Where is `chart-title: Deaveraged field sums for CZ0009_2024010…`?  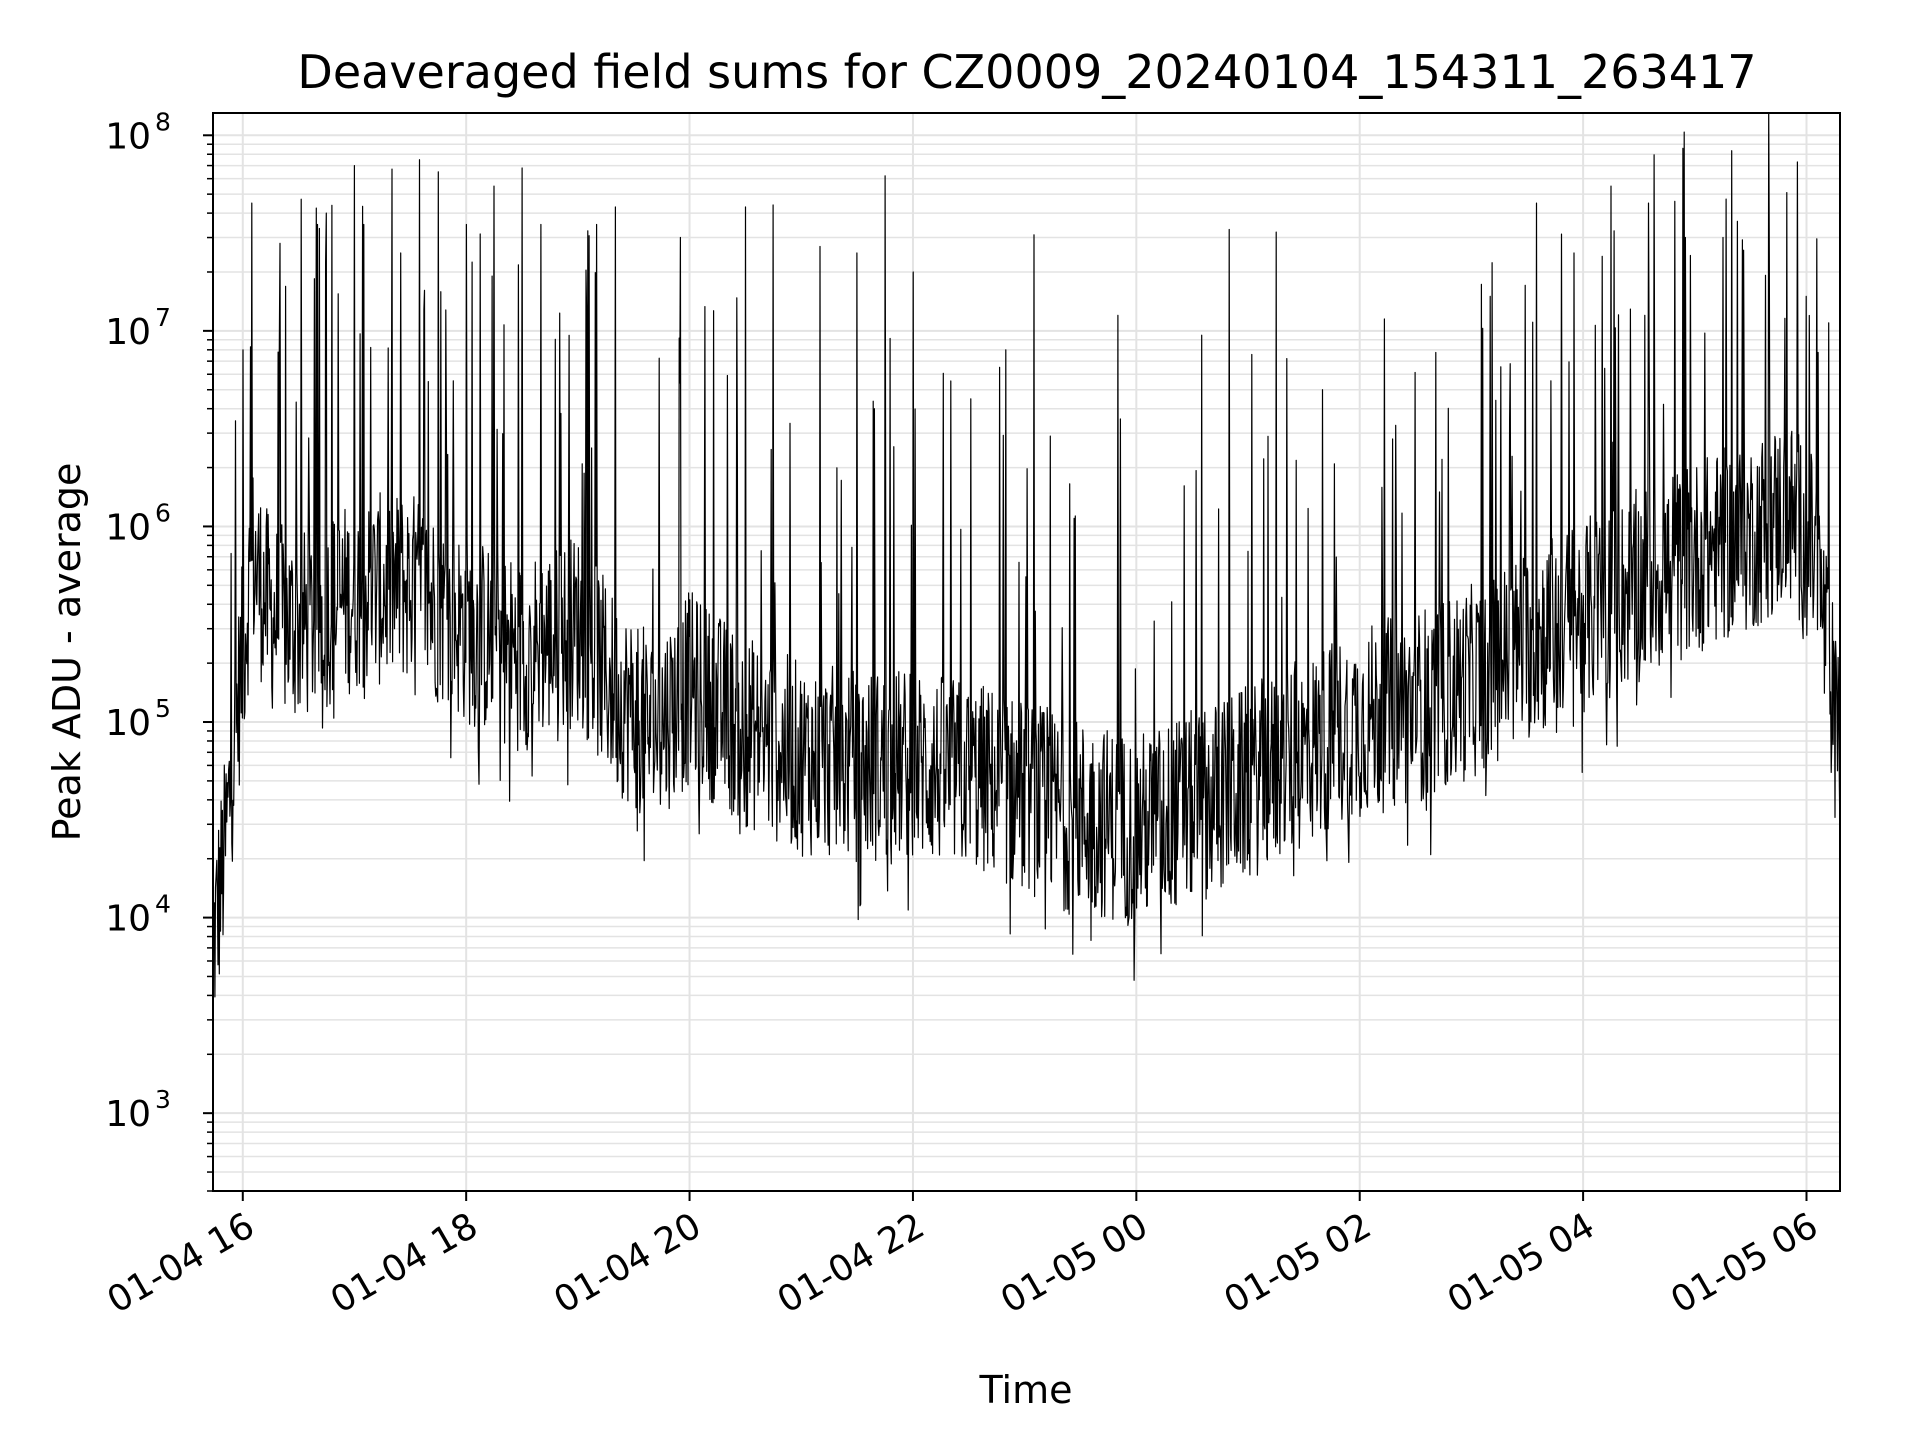
chart-title: Deaveraged field sums for CZ0009_2024010… is located at coordinates (1026, 72).